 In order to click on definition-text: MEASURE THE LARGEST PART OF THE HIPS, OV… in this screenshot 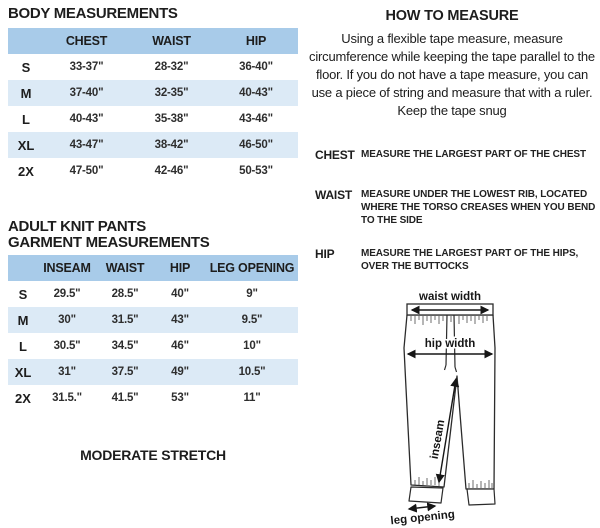, I will do `click(470, 259)`.